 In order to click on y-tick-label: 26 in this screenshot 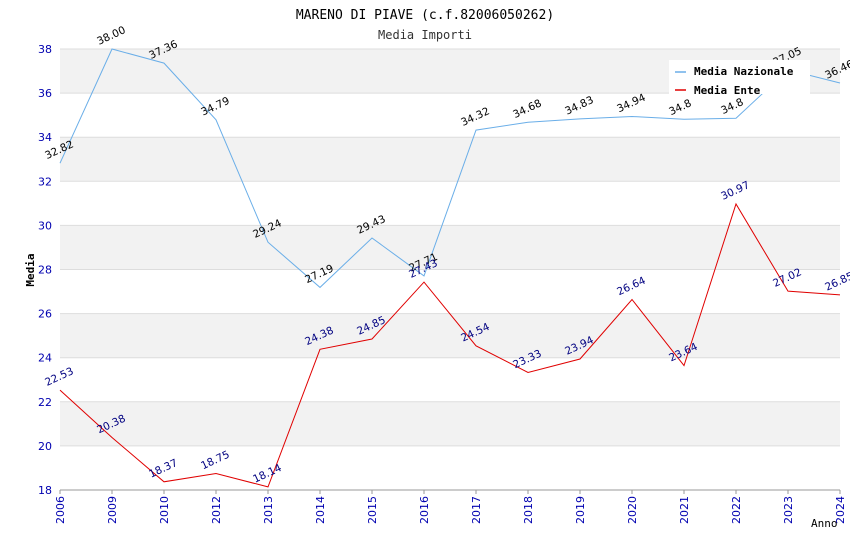, I will do `click(45, 314)`.